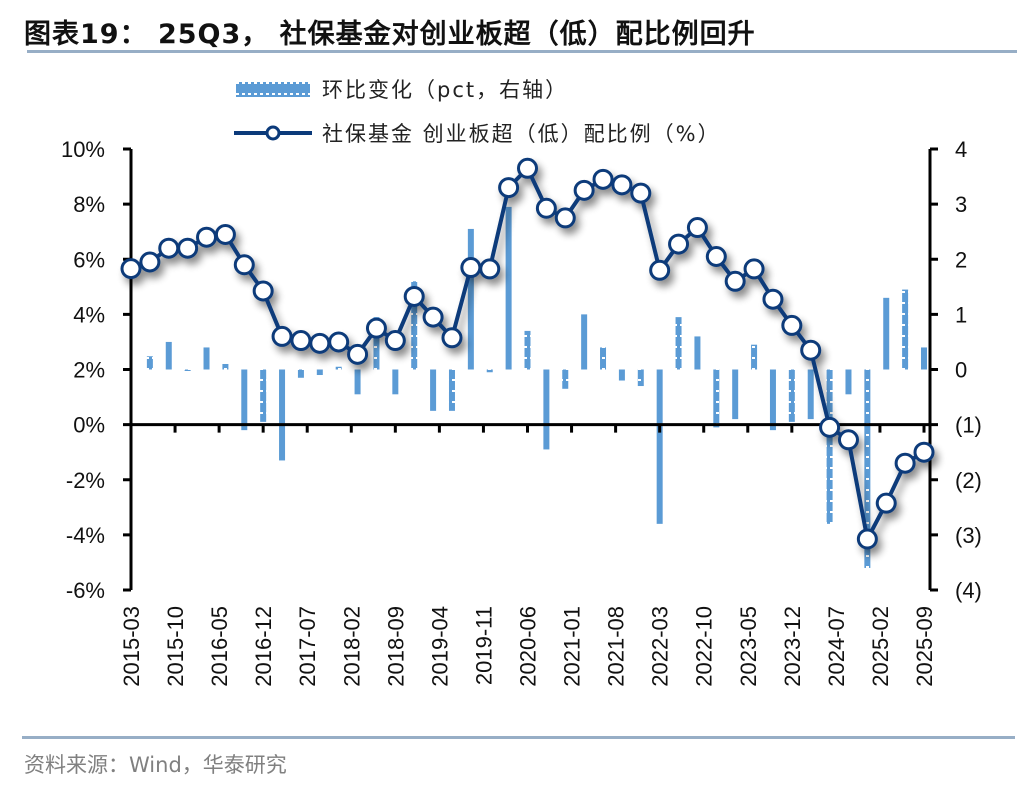 The image size is (1036, 792). Describe the element at coordinates (439, 646) in the screenshot. I see `x-axis-tick-label: 2019-04` at that location.